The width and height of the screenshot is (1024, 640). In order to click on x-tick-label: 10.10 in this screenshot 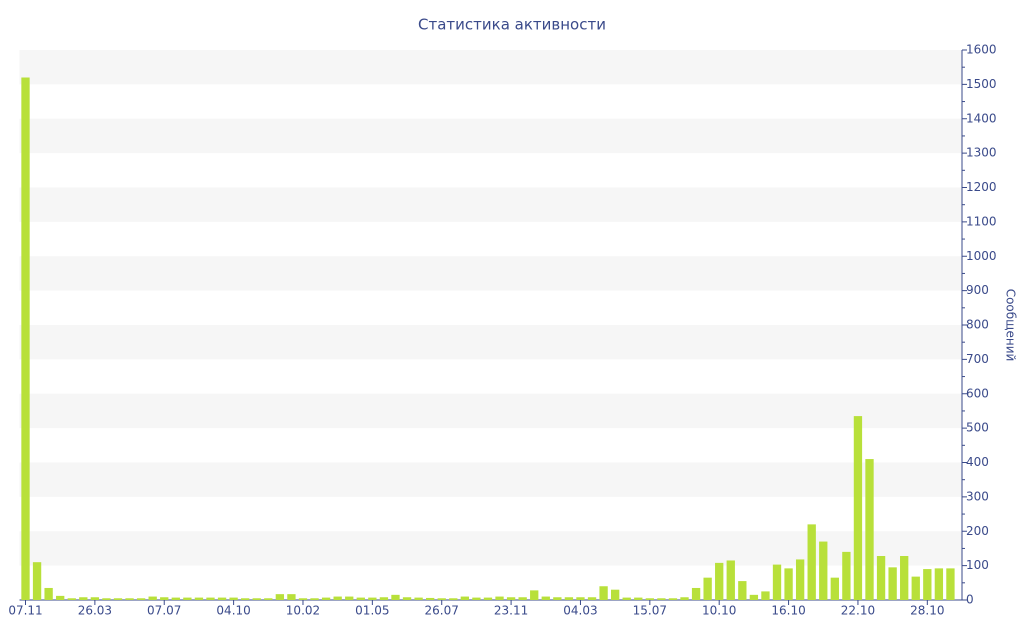, I will do `click(719, 611)`.